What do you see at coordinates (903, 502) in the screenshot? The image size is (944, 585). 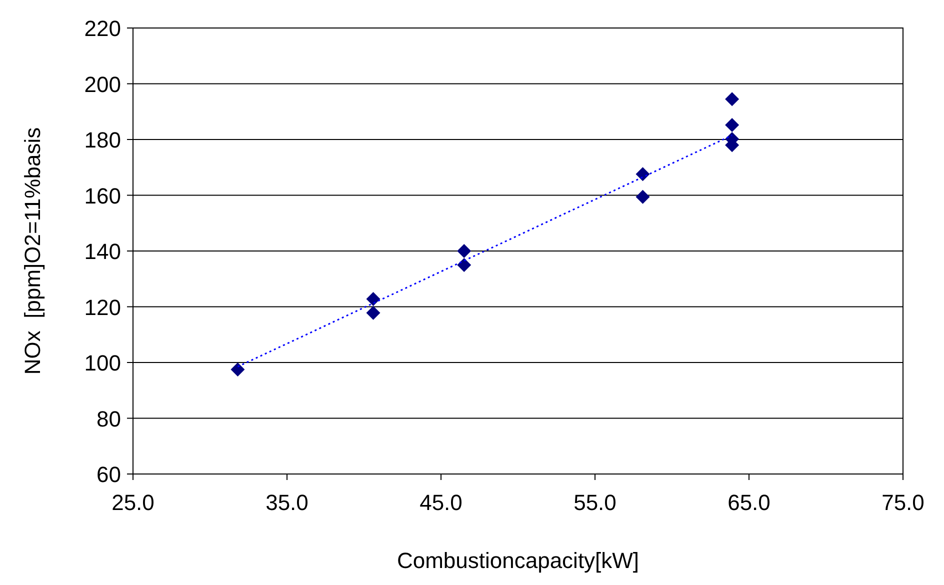 I see `x-tick-label: 75.0` at bounding box center [903, 502].